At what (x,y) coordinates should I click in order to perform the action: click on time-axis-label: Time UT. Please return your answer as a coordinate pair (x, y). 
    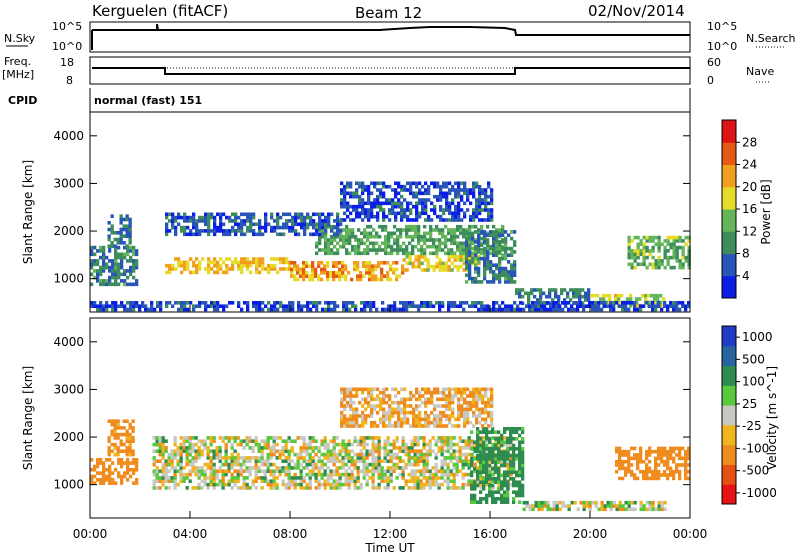
    Looking at the image, I should click on (389, 547).